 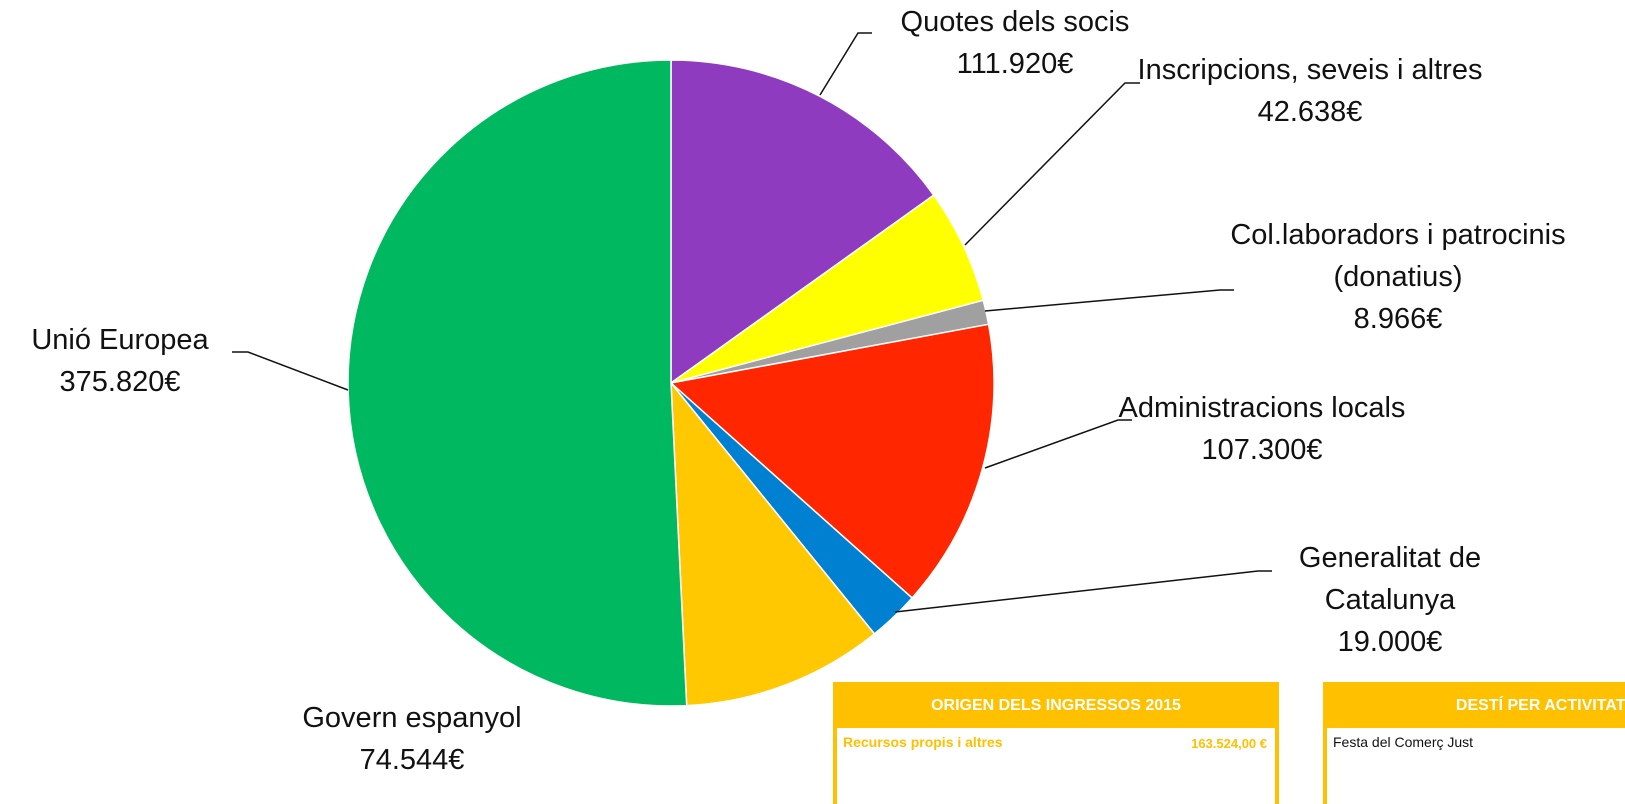 What do you see at coordinates (1262, 450) in the screenshot?
I see `value-label: 107.300€` at bounding box center [1262, 450].